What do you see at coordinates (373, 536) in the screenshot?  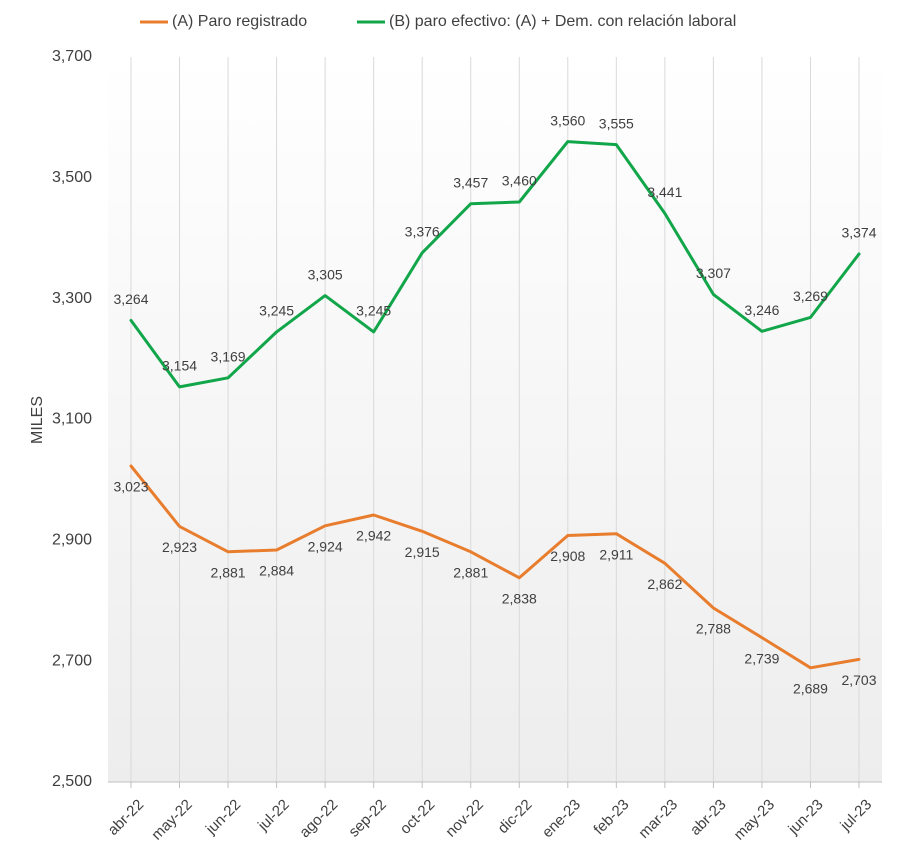 I see `data-label: 2,942` at bounding box center [373, 536].